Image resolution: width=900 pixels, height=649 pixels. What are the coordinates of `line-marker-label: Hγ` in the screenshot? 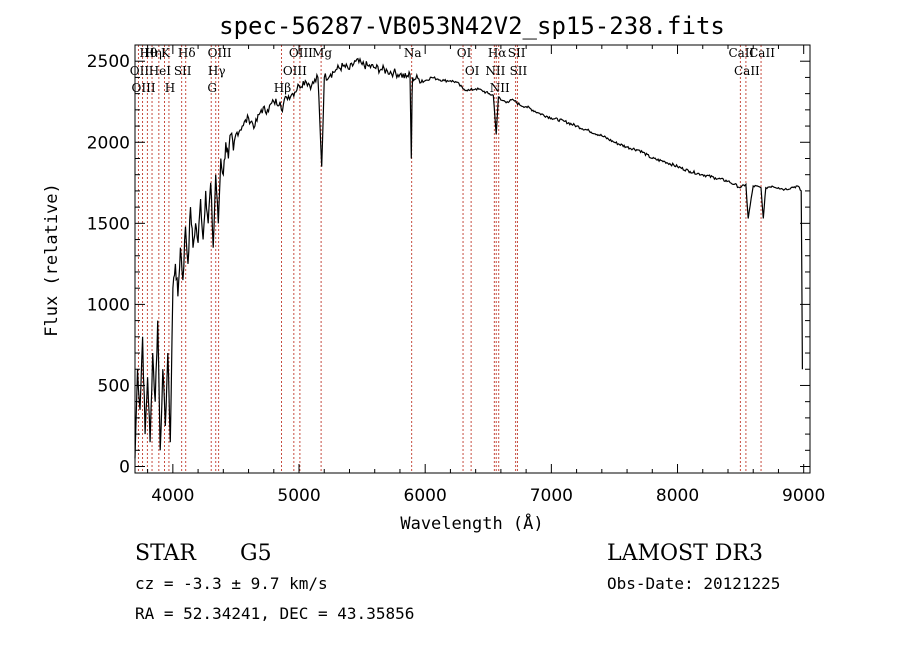 It's located at (217, 71).